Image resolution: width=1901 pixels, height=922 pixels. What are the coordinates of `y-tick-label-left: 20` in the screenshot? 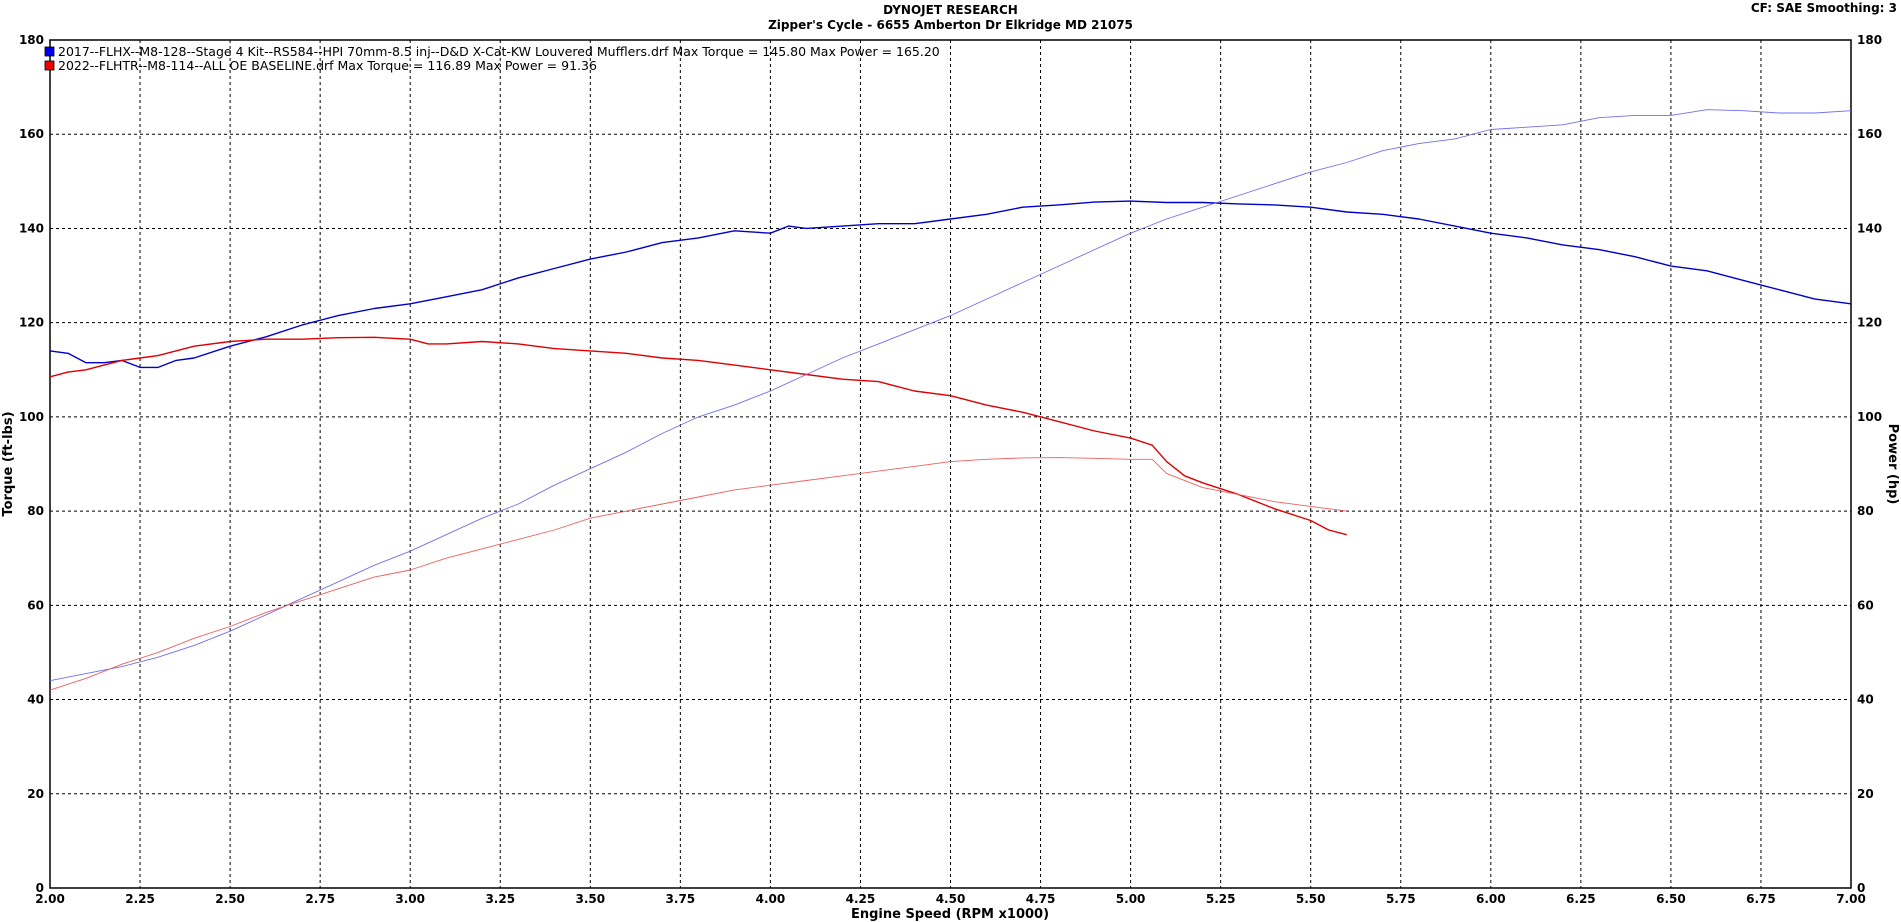 It's located at (35, 794).